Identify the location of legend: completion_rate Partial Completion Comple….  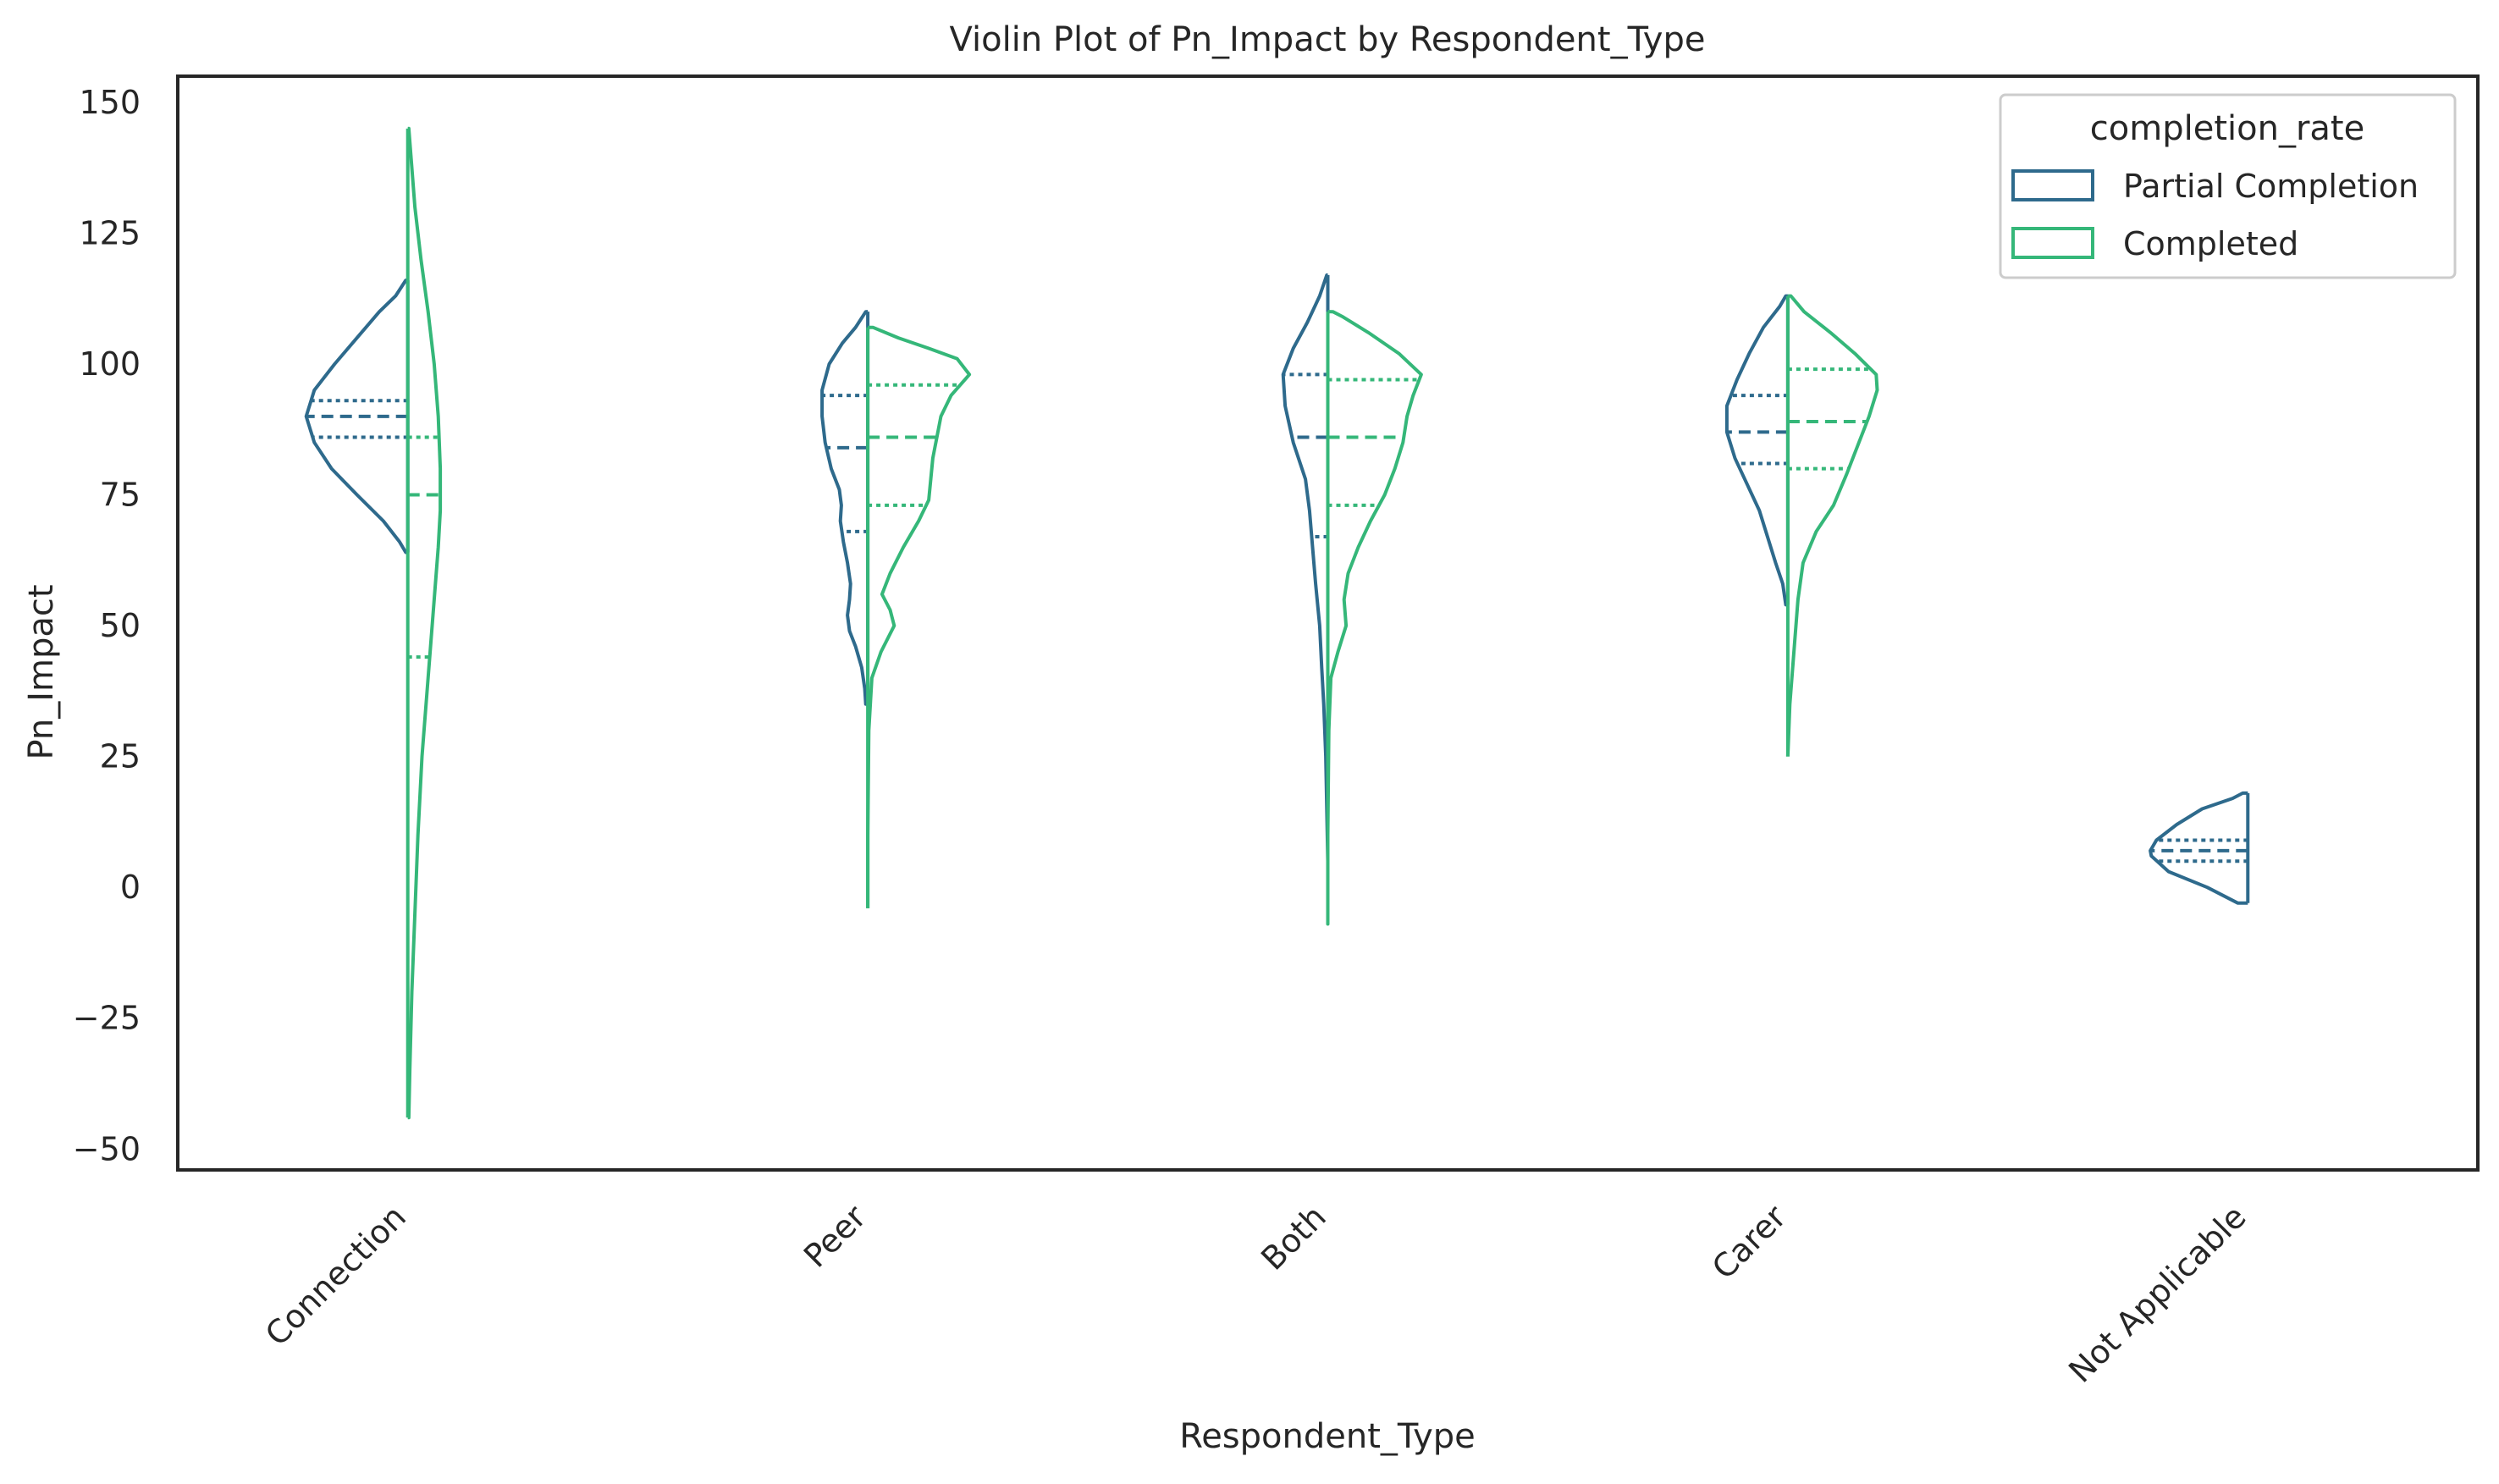
(2228, 186).